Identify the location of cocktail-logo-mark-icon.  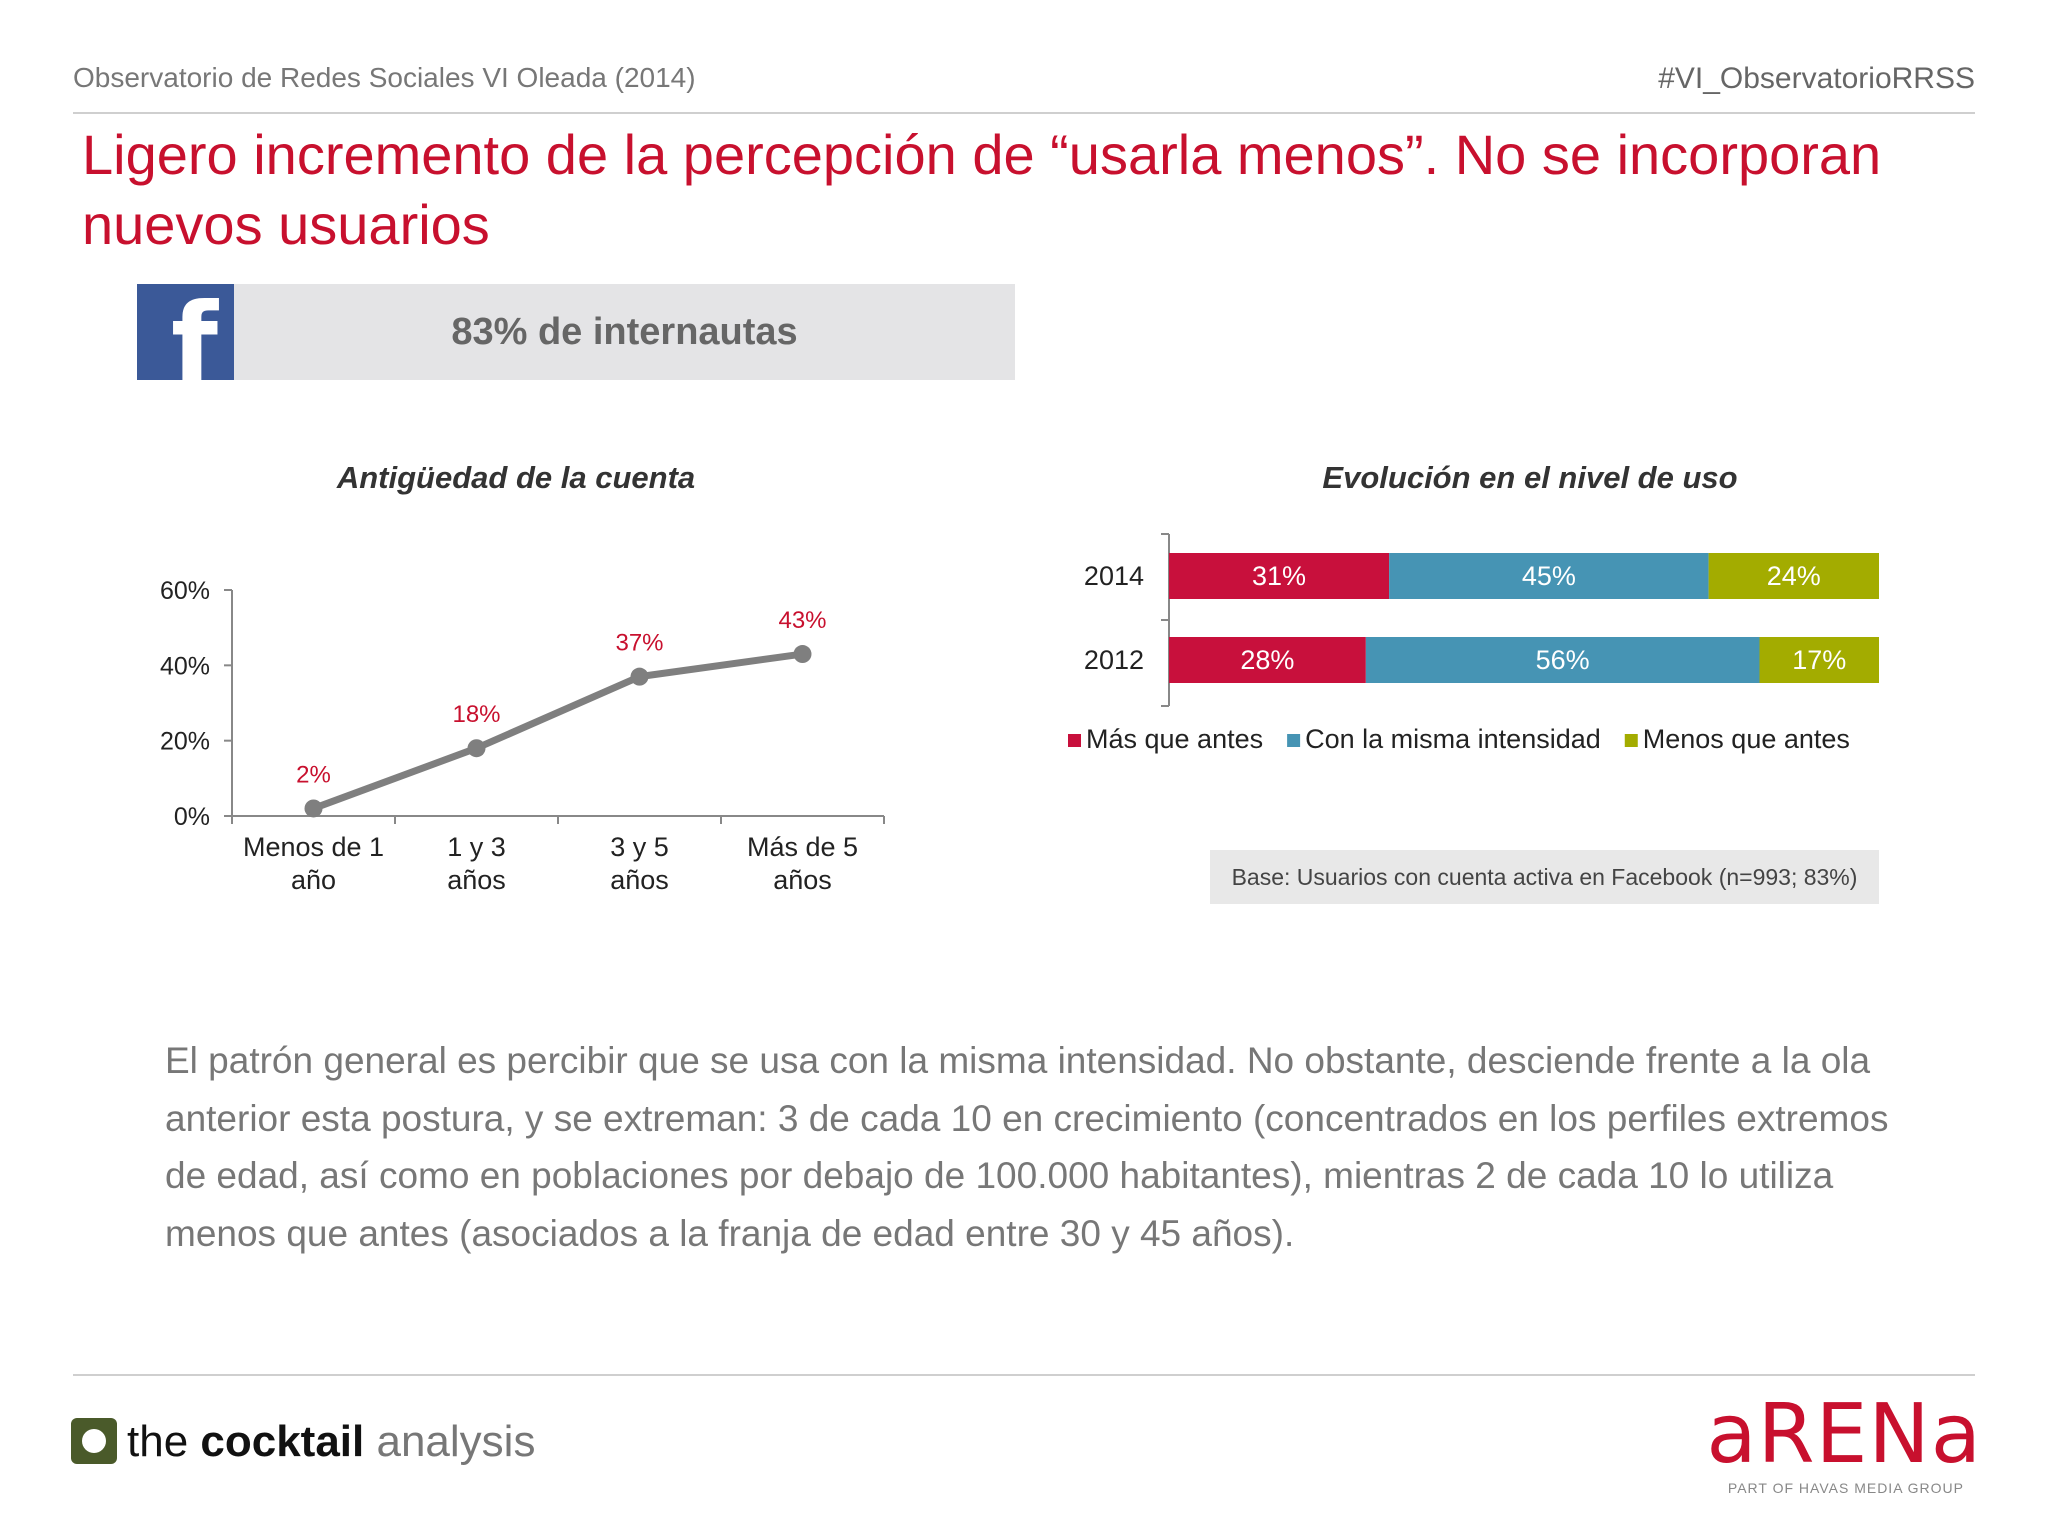
(94, 1441).